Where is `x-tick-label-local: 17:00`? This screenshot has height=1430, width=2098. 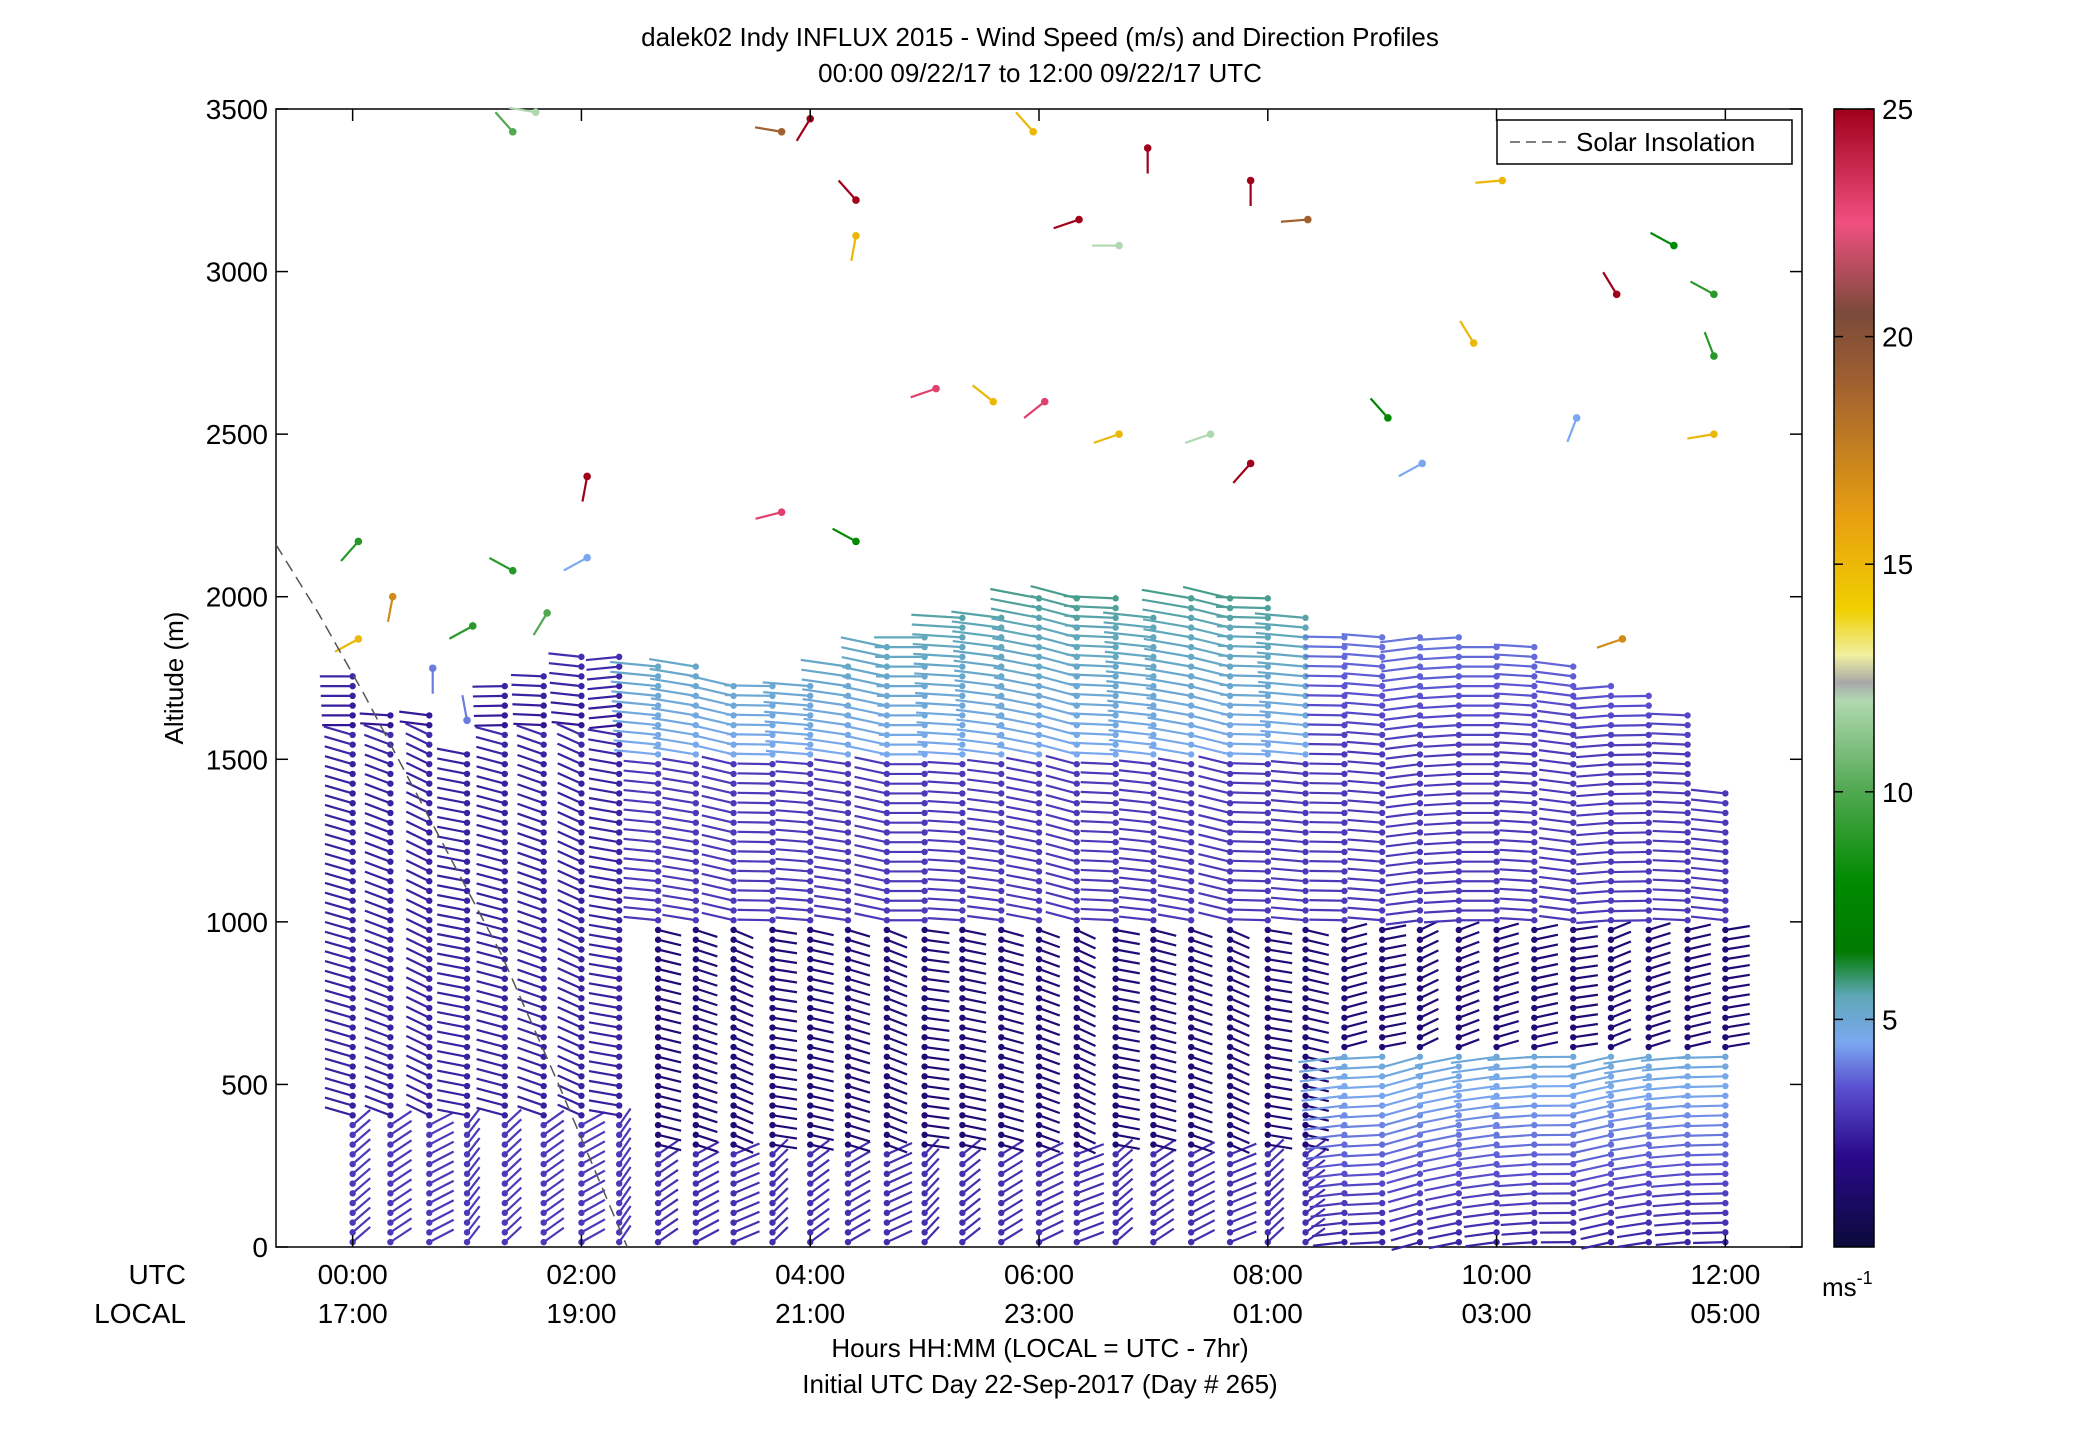
x-tick-label-local: 17:00 is located at coordinates (353, 1313).